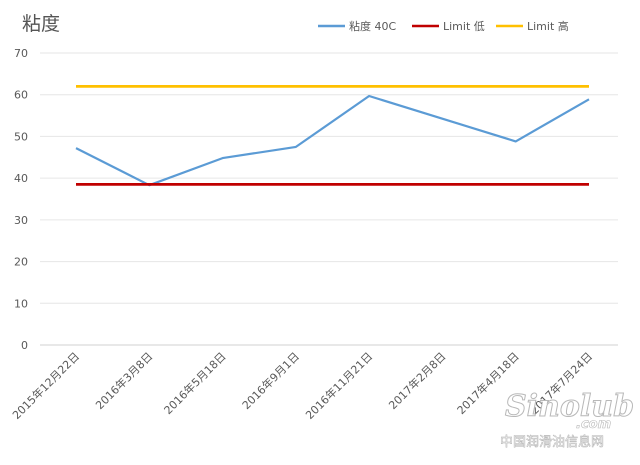 Image resolution: width=640 pixels, height=465 pixels. I want to click on watermark-logo-suffix: .com, so click(593, 424).